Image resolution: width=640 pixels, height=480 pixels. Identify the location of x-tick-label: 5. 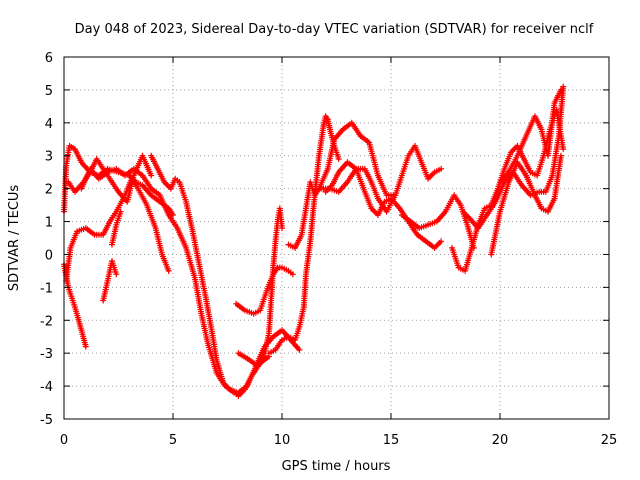
(173, 440).